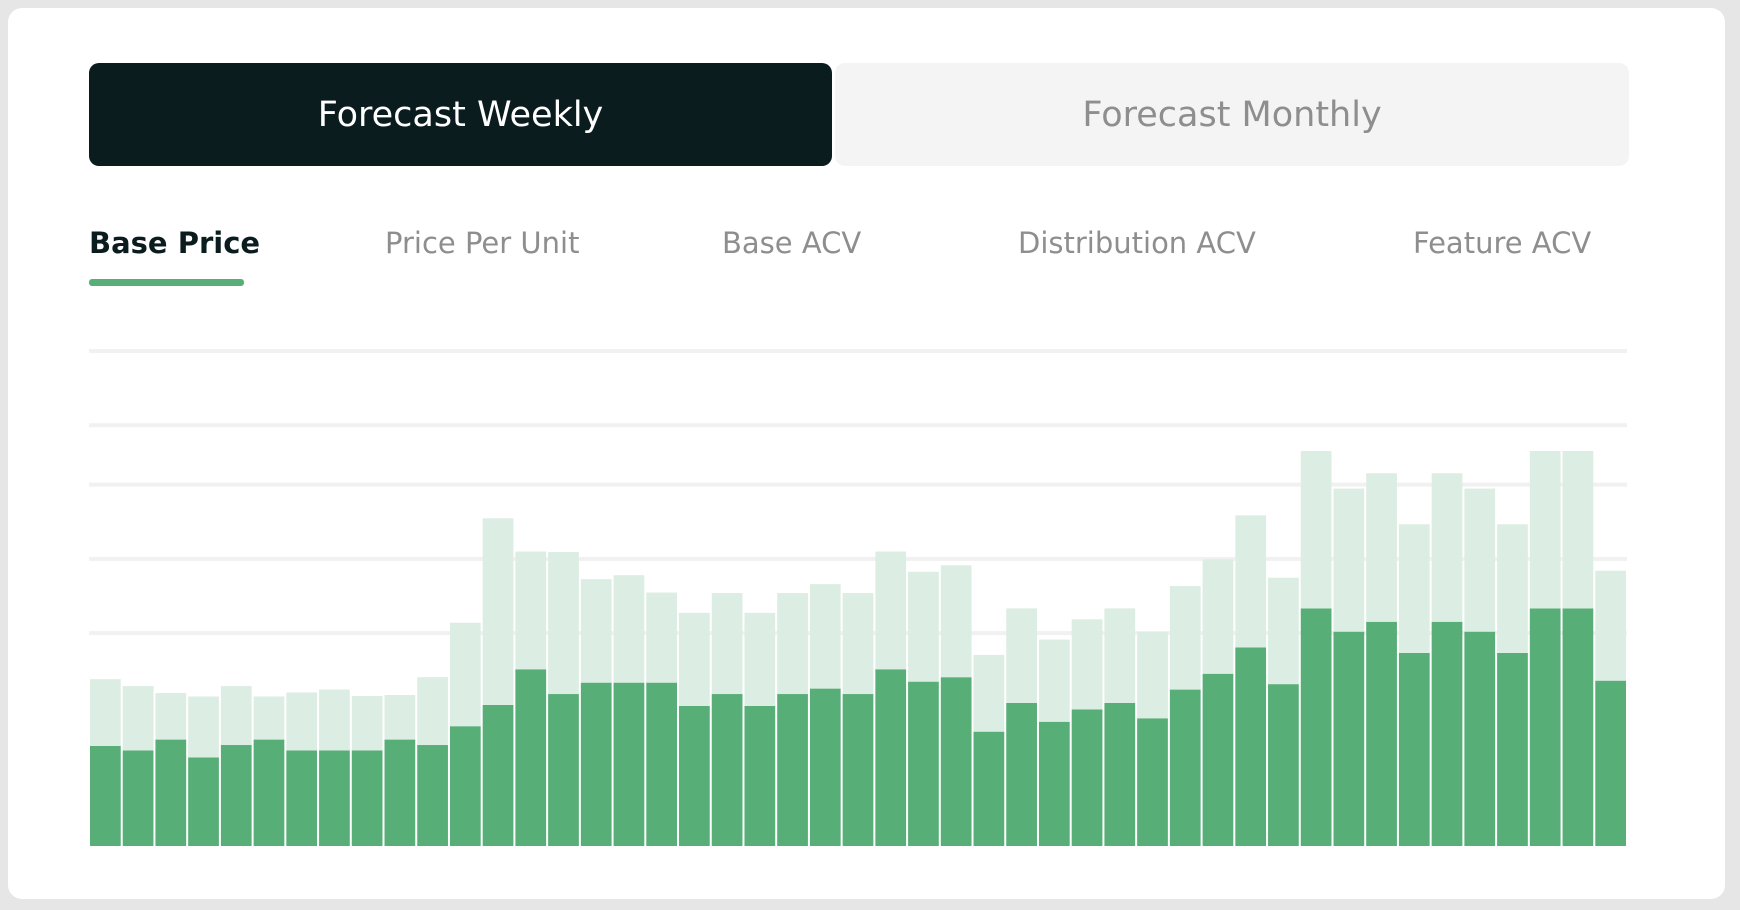 The width and height of the screenshot is (1740, 910). Describe the element at coordinates (1232, 114) in the screenshot. I see `forecast-monthly-button: Forecast Monthly` at that location.